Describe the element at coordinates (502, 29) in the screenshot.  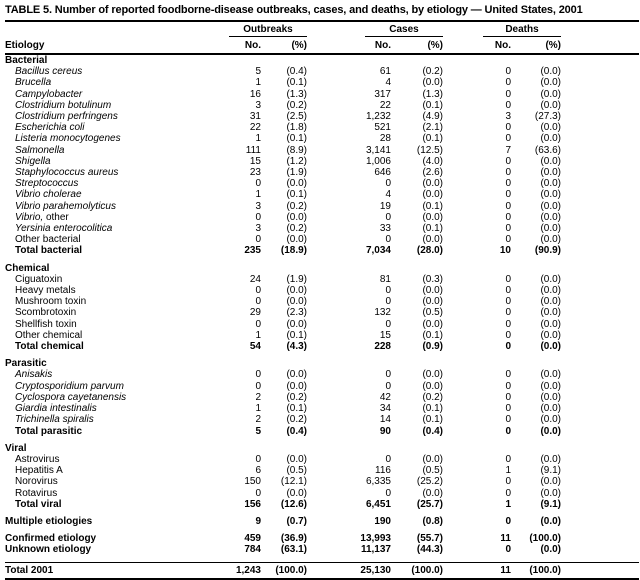
I see `deaths-group-header: Deaths` at that location.